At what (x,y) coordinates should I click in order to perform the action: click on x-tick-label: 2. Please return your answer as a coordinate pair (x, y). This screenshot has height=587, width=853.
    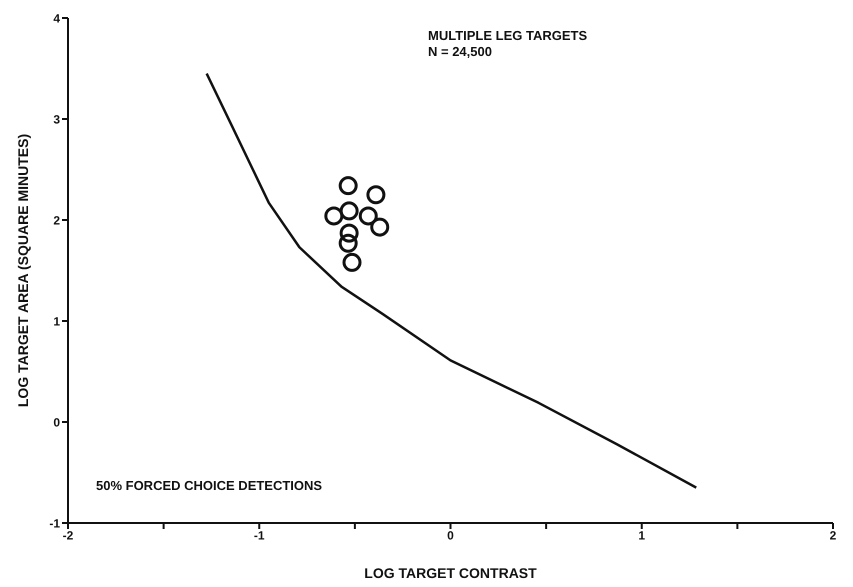
    Looking at the image, I should click on (833, 535).